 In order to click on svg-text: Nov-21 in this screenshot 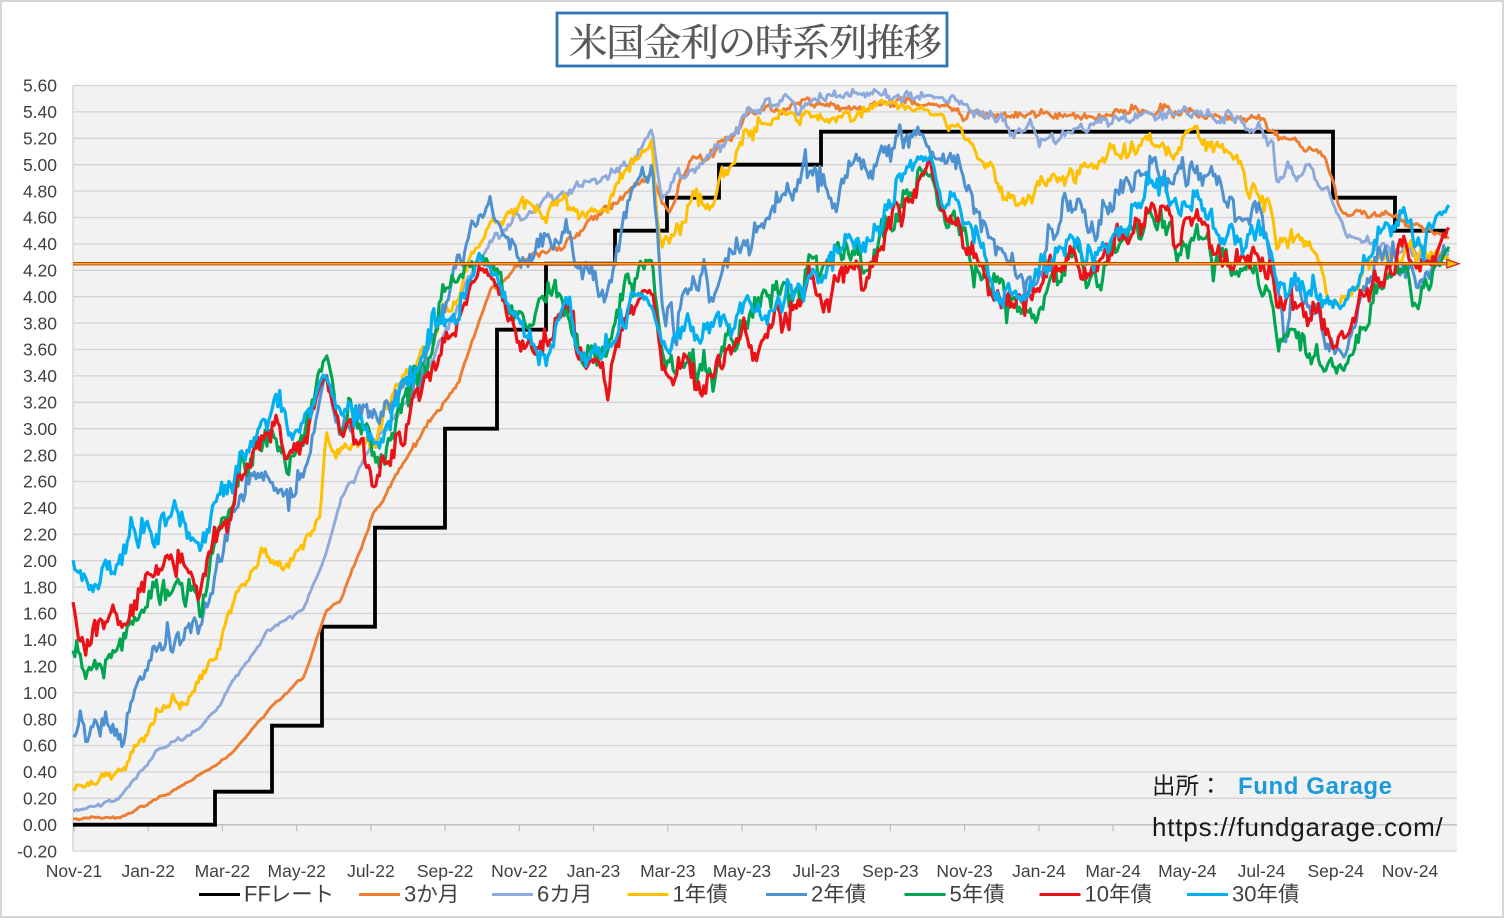, I will do `click(74, 871)`.